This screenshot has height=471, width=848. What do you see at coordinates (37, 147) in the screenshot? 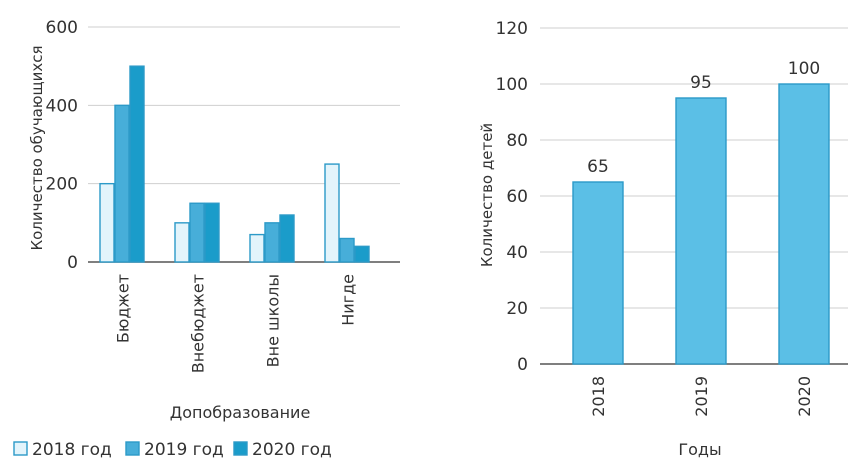
I see `chart-enrollment-y-axis-title: Количество обучающихся` at bounding box center [37, 147].